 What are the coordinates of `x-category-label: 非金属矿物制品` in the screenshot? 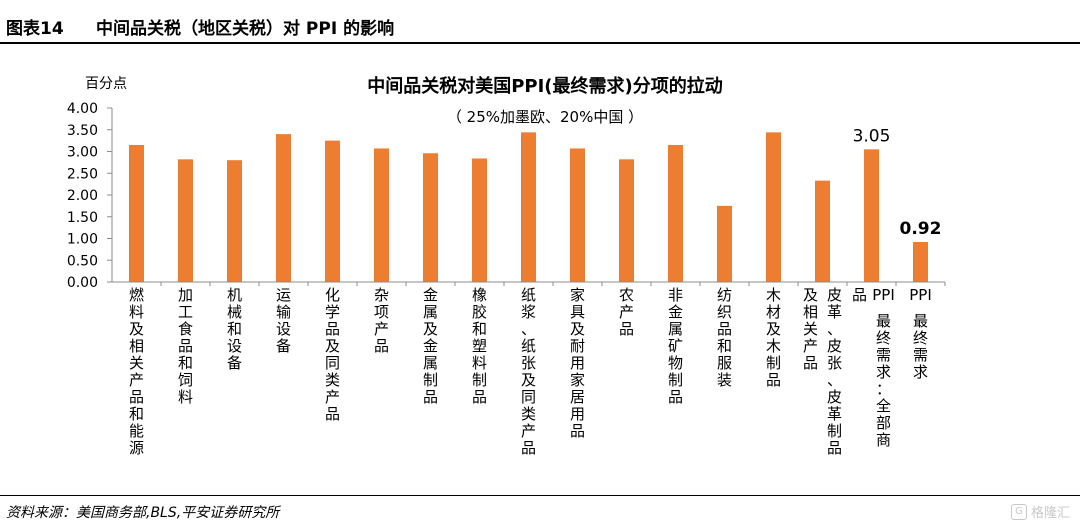 It's located at (675, 346).